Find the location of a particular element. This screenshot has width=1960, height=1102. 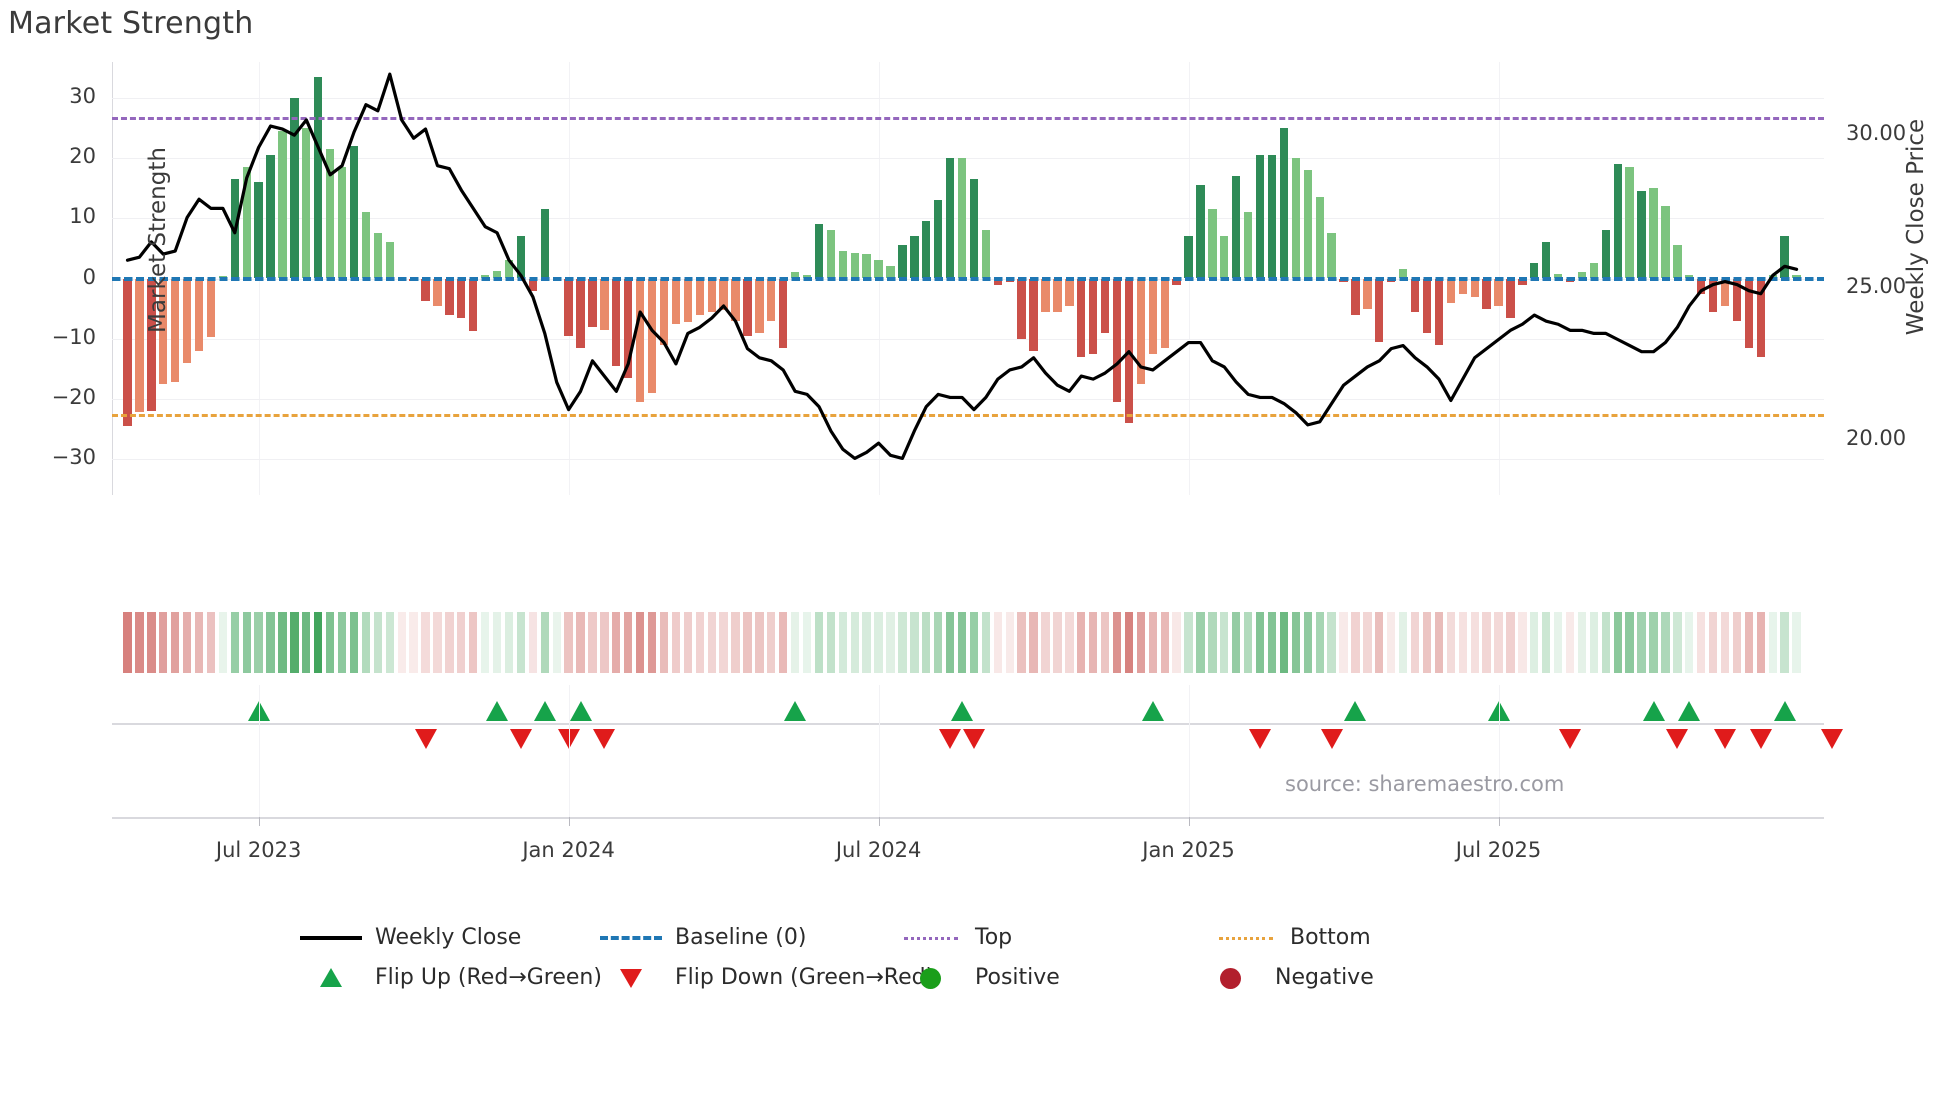

legend-item: Positive is located at coordinates (980, 977).